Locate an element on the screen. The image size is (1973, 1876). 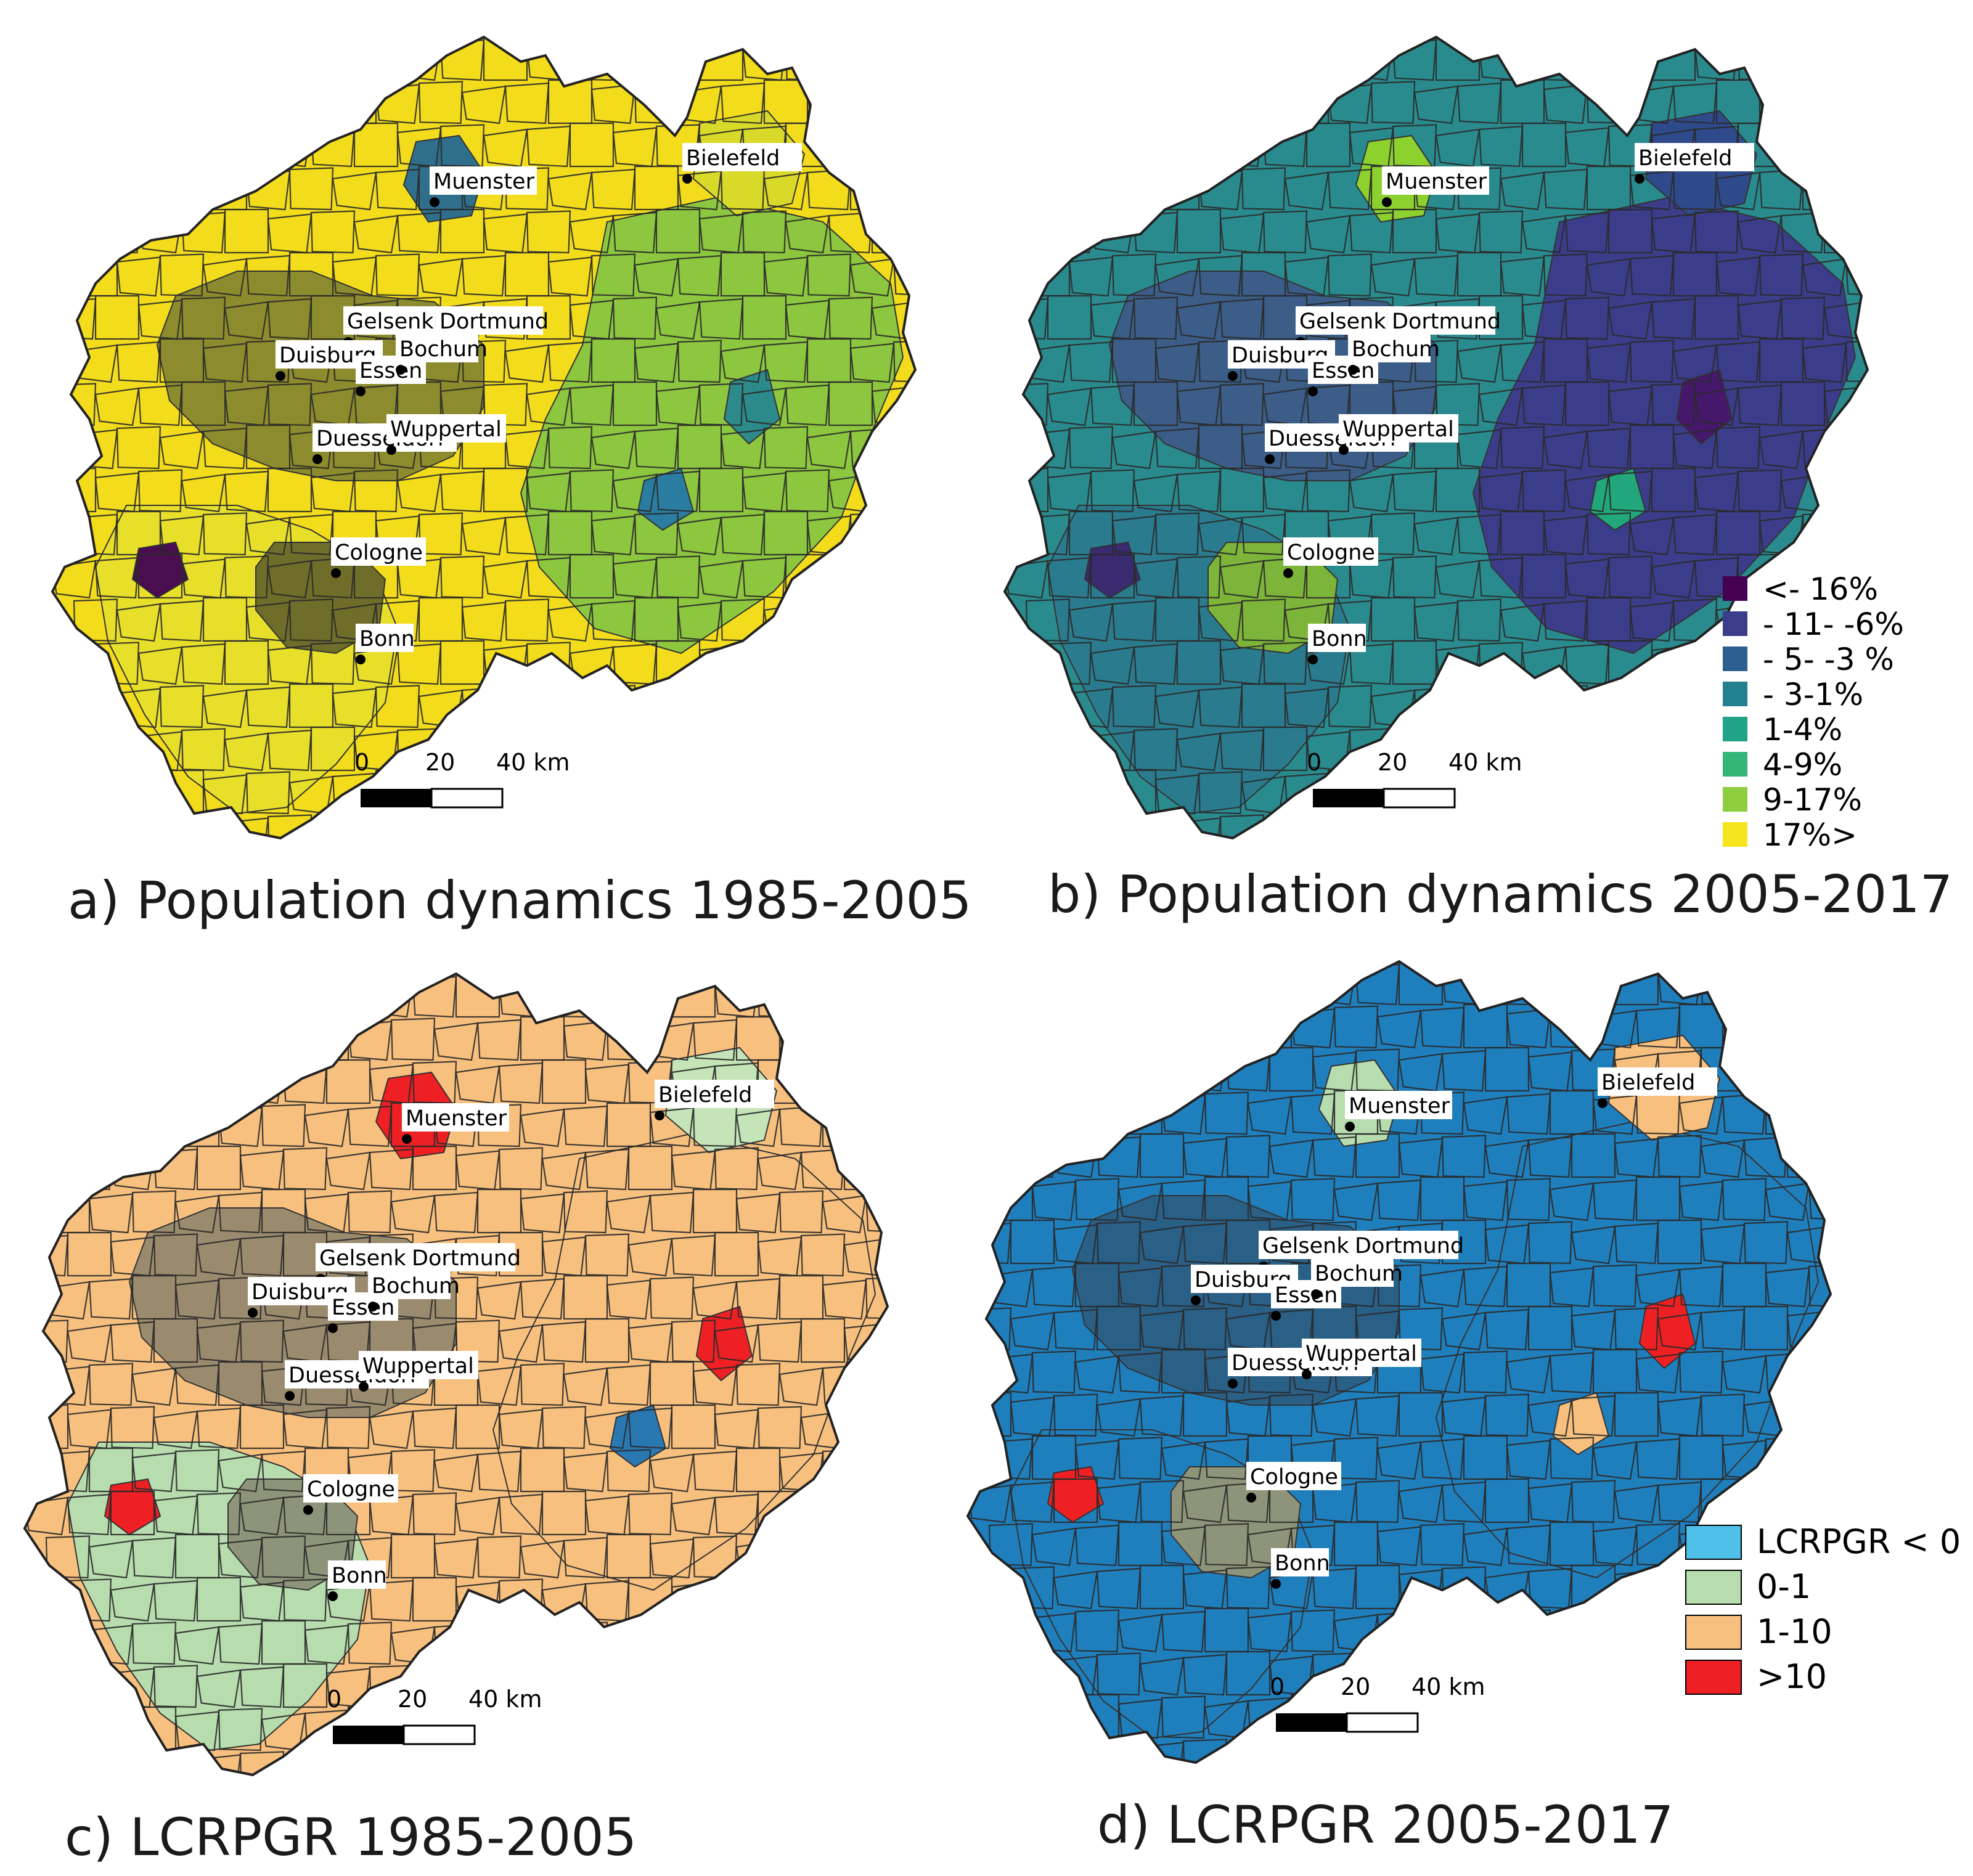
city-label: Dortmund is located at coordinates (494, 322).